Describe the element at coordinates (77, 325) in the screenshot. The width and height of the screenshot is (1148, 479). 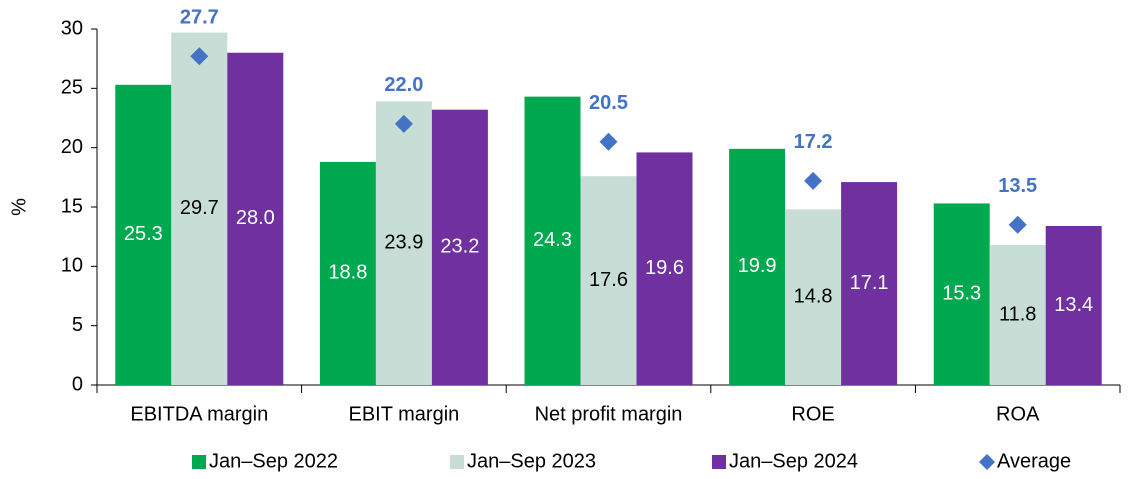
I see `y-tick-label: 5` at that location.